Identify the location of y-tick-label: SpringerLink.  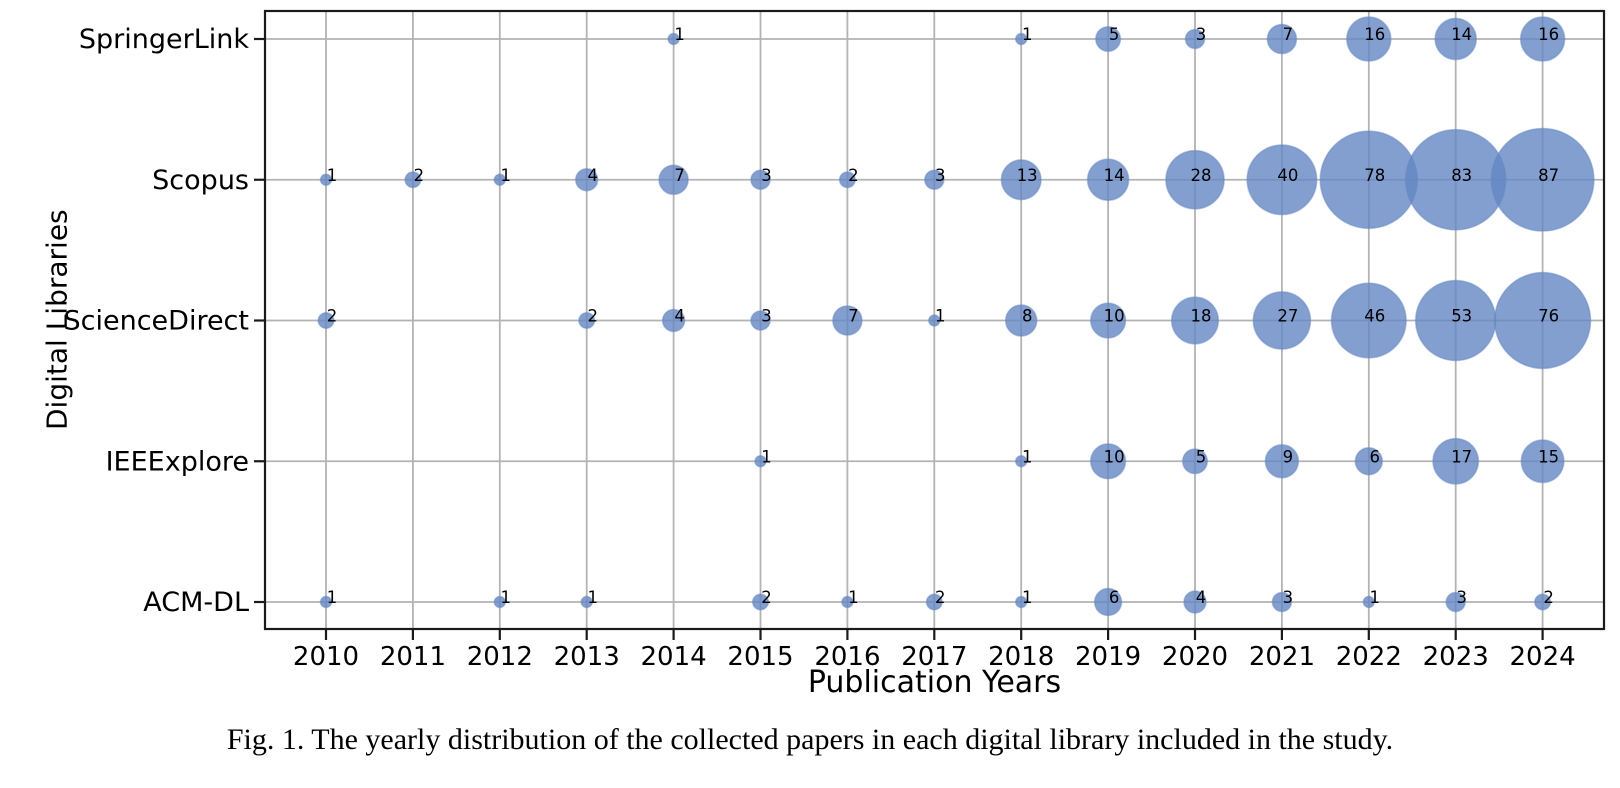
(164, 39).